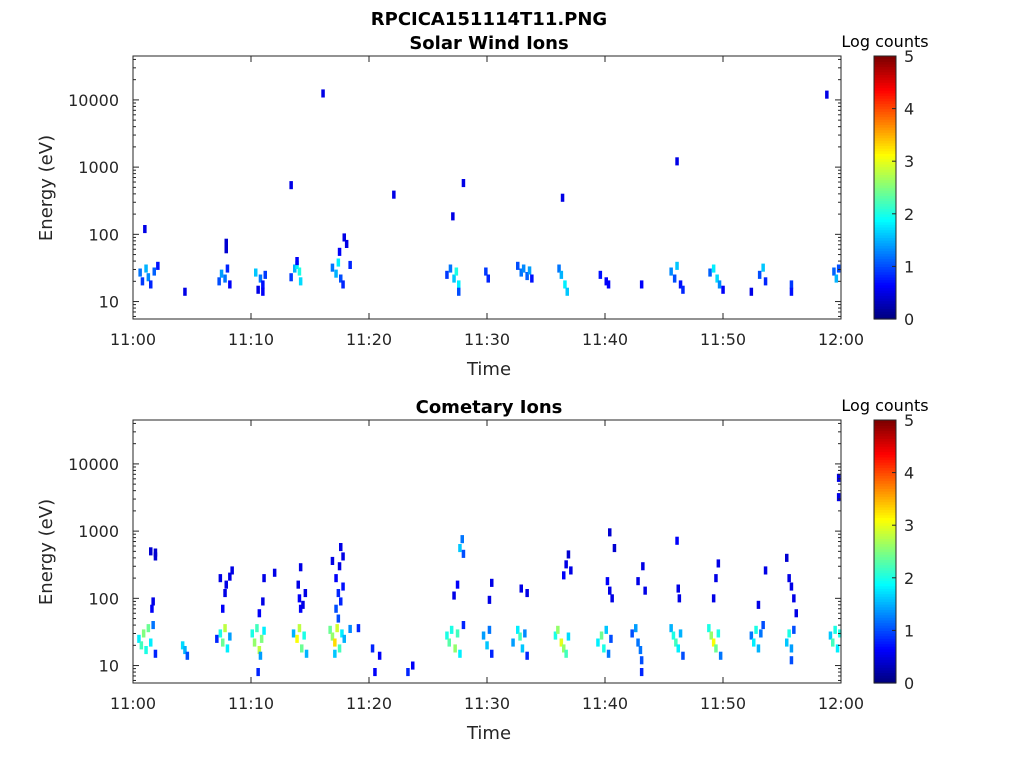 The height and width of the screenshot is (768, 1024). I want to click on y-tick-label: 10, so click(109, 302).